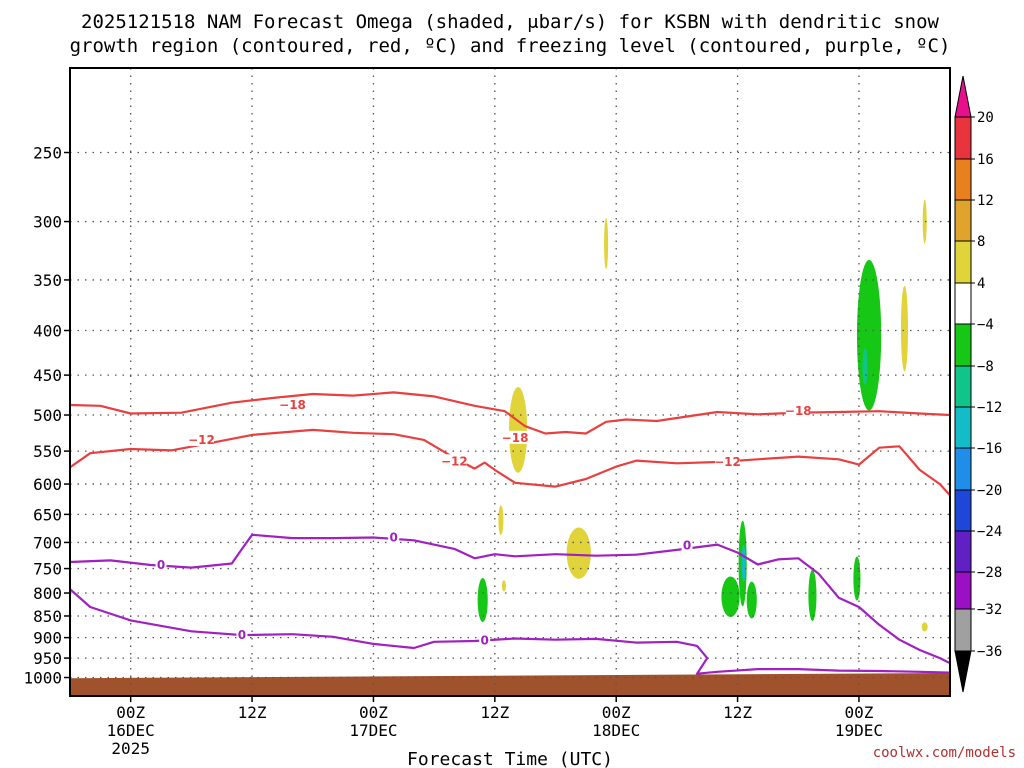 The image size is (1024, 768). What do you see at coordinates (616, 730) in the screenshot?
I see `x-tick-label-48-2: 18DEC` at bounding box center [616, 730].